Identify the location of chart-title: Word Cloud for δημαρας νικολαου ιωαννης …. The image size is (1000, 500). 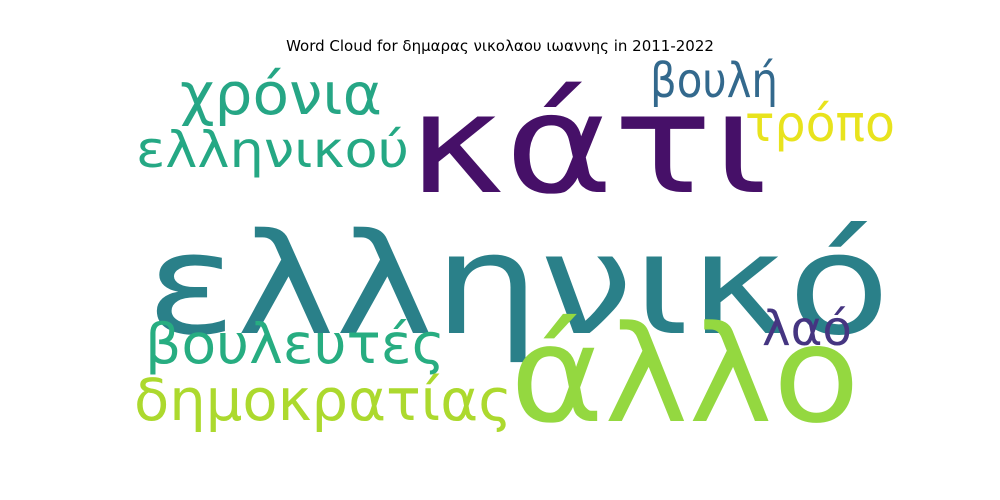
(500, 46).